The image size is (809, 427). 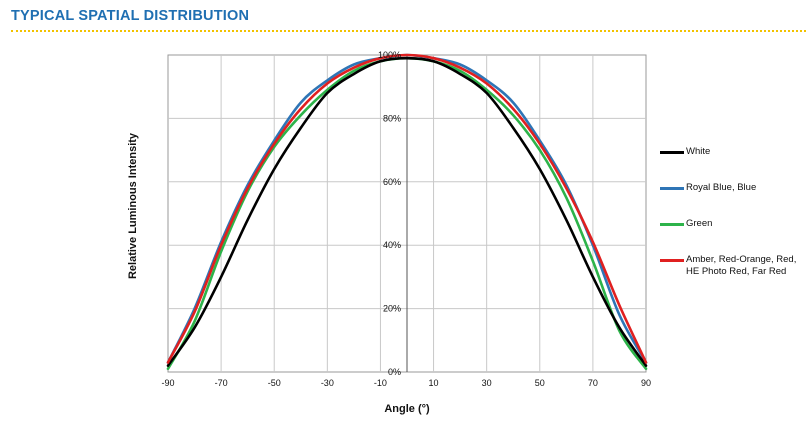 What do you see at coordinates (434, 383) in the screenshot?
I see `x-tick-label: 10` at bounding box center [434, 383].